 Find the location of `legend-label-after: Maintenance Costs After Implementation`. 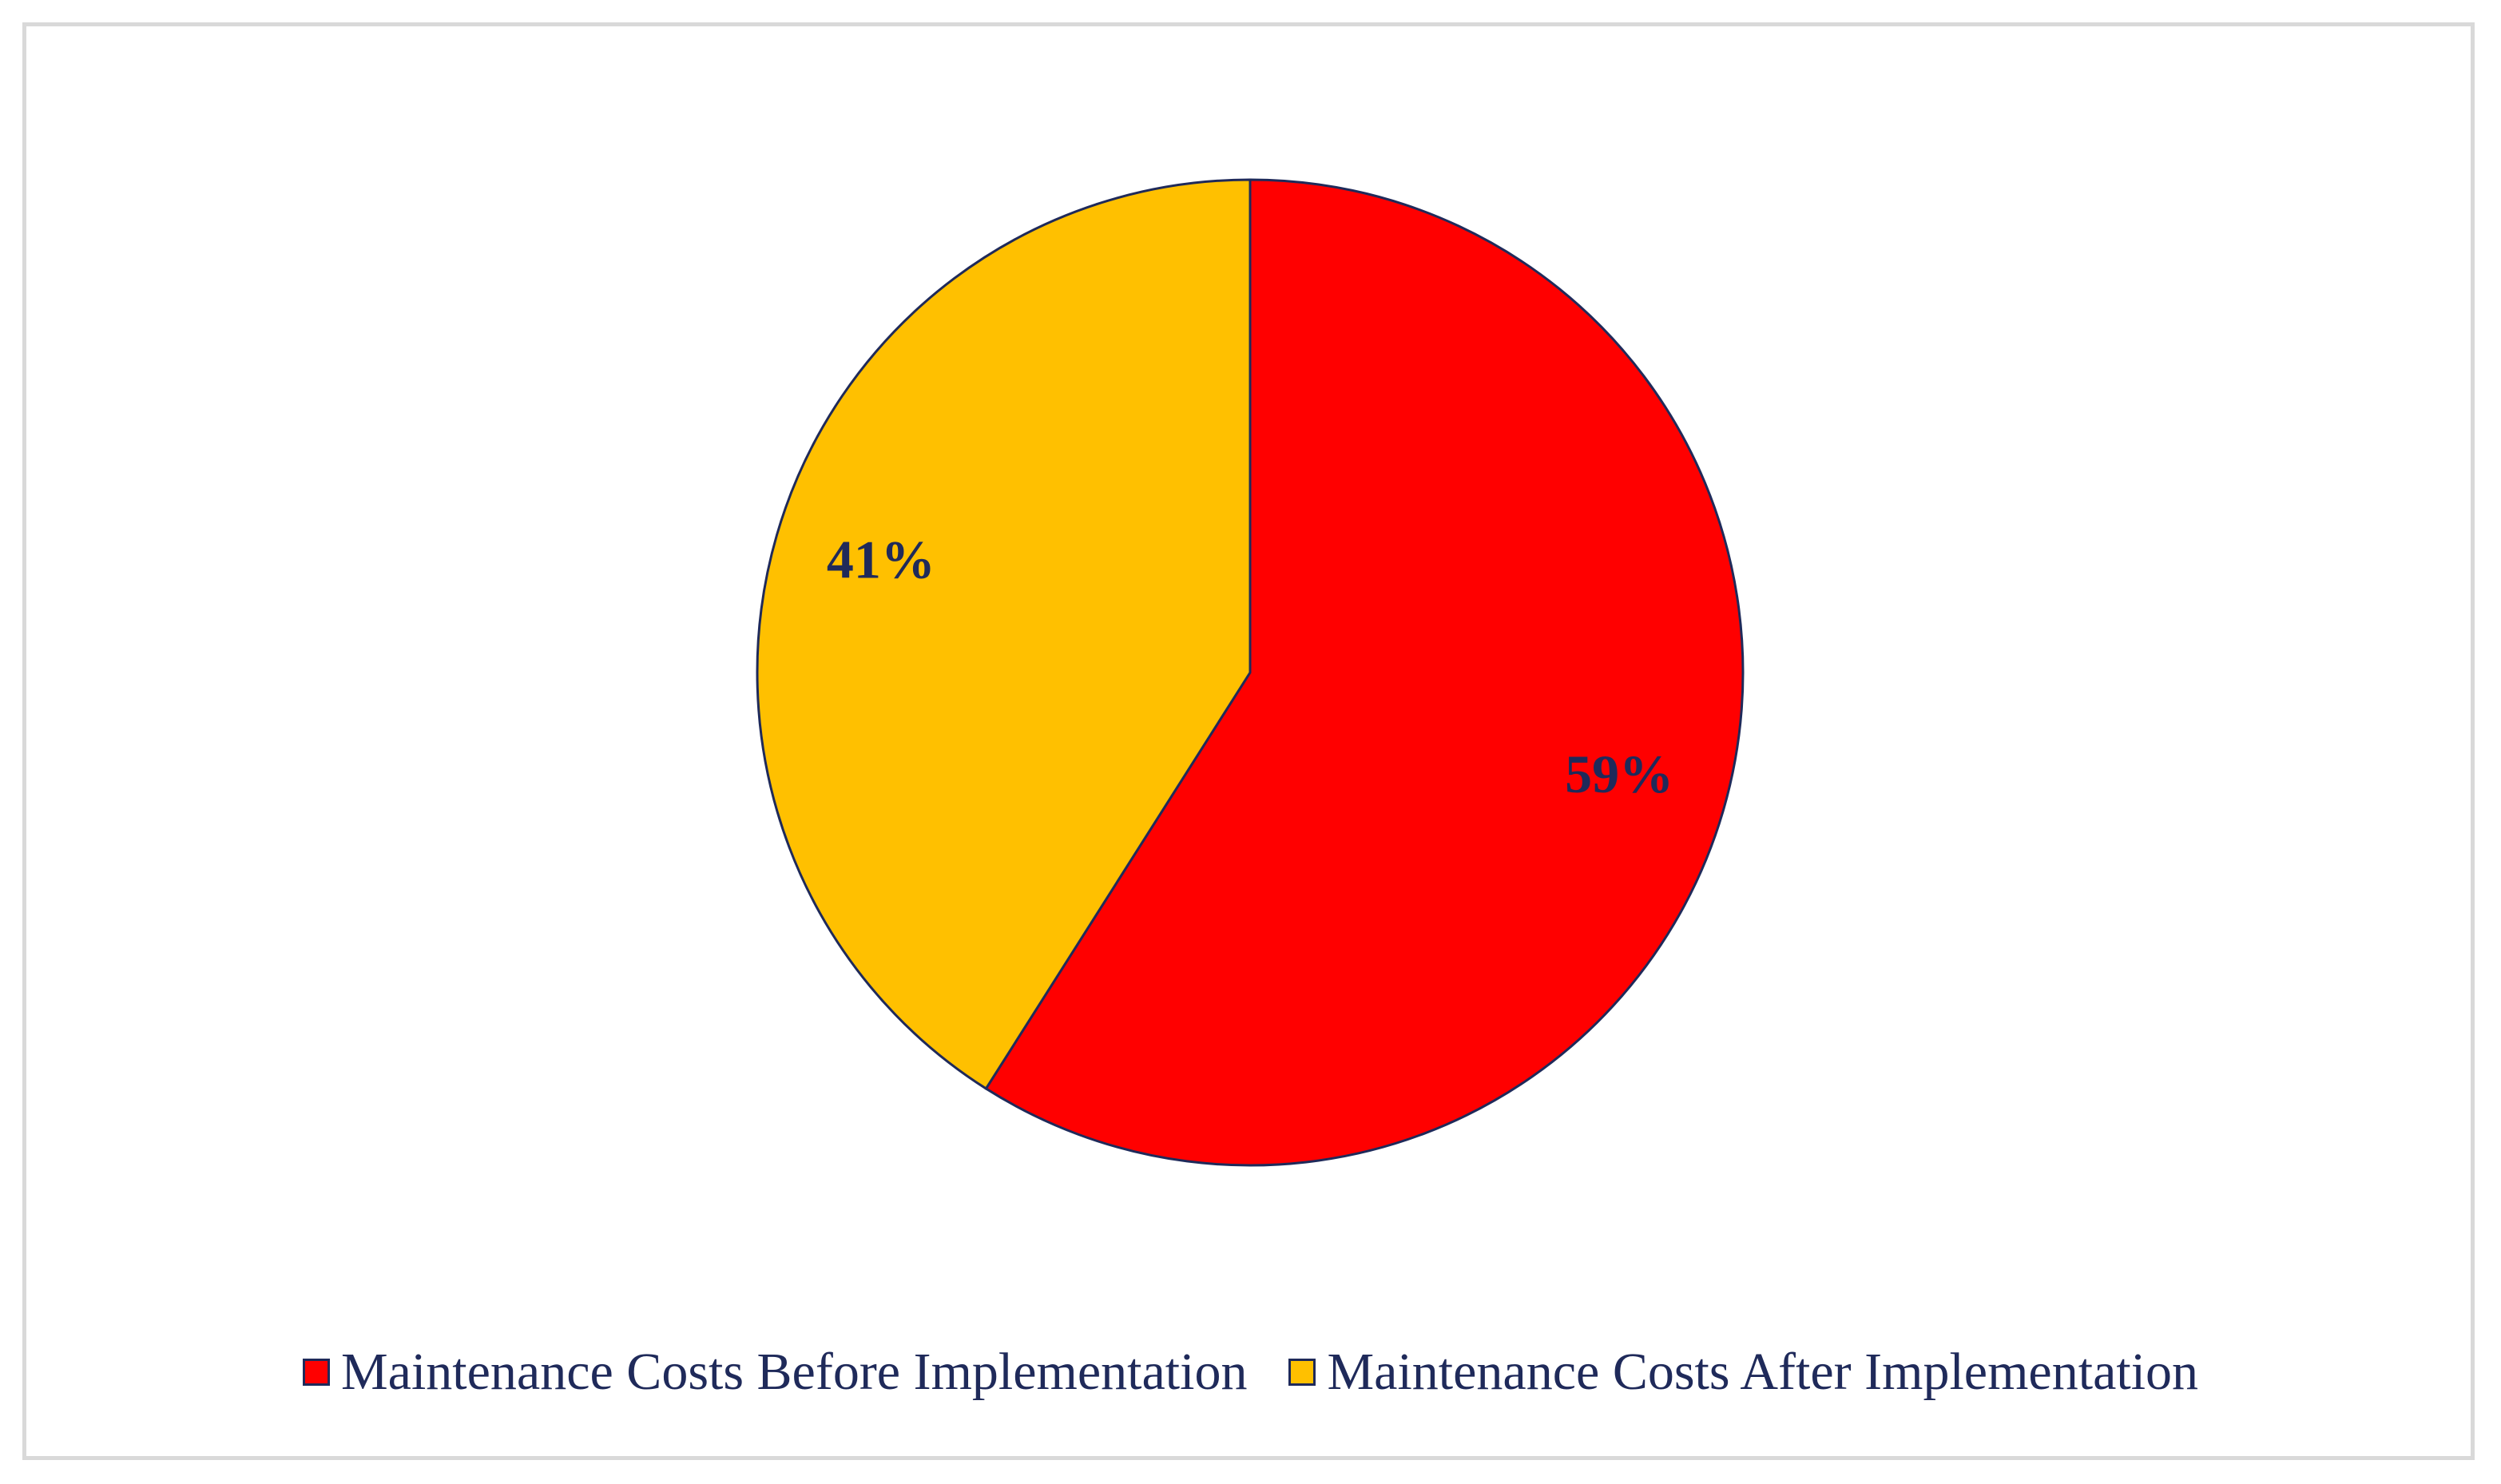

legend-label-after: Maintenance Costs After Implementation is located at coordinates (1763, 1372).